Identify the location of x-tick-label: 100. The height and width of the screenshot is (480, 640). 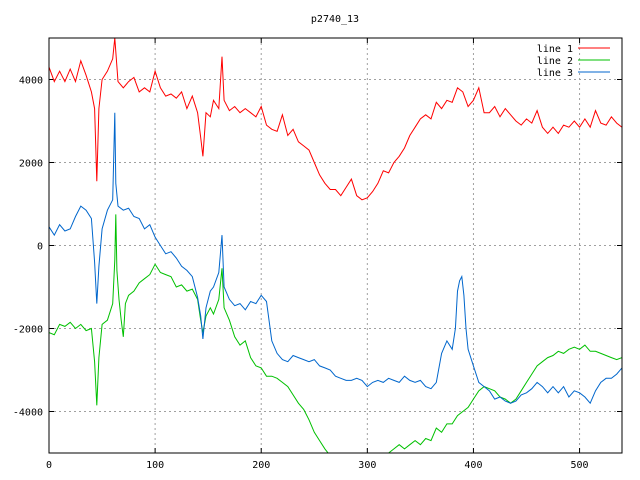
(155, 465).